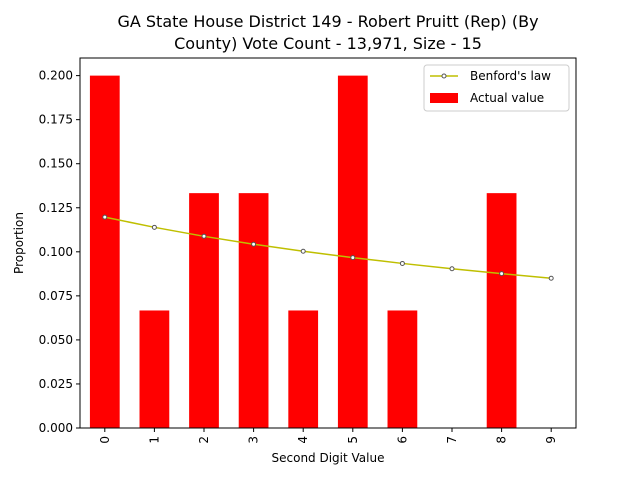 This screenshot has width=640, height=484. I want to click on y-tick-label: 0.000, so click(56, 428).